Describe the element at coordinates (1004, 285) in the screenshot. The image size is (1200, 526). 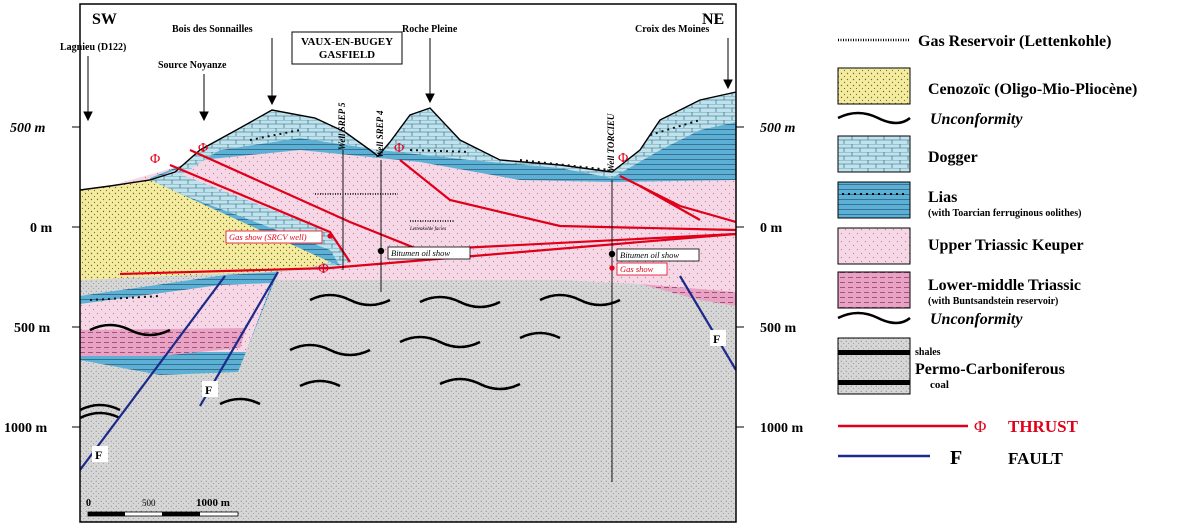
I see `legend-lower-triassic: Lower-middle Triassic` at that location.